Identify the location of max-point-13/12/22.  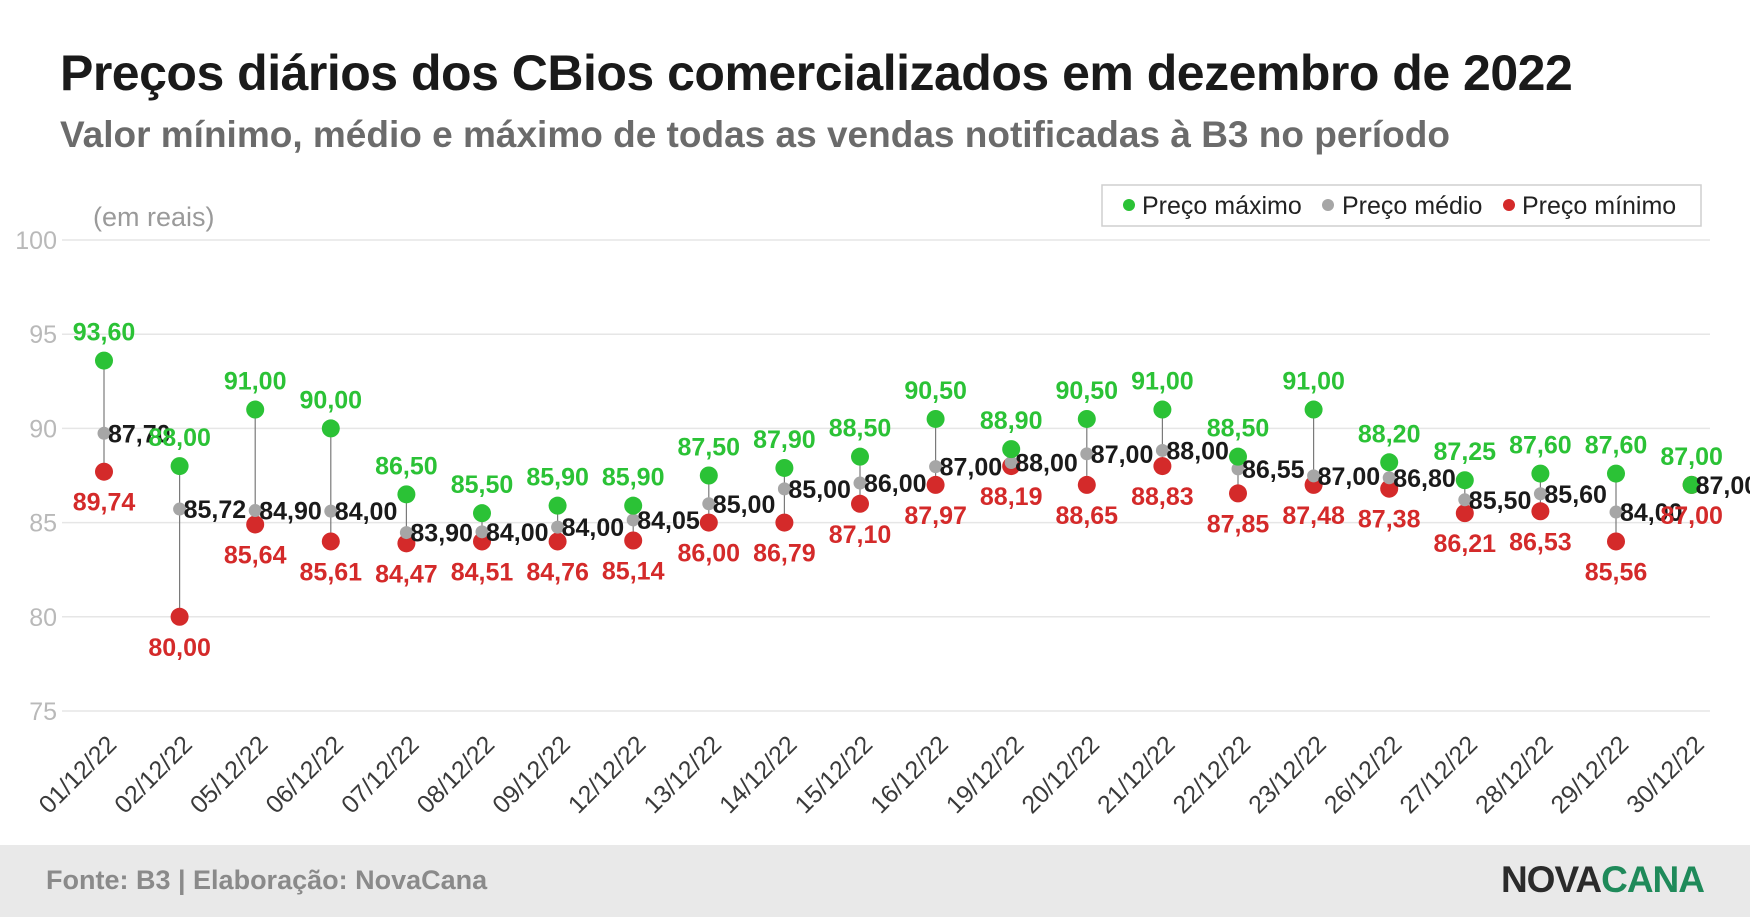
(708, 475).